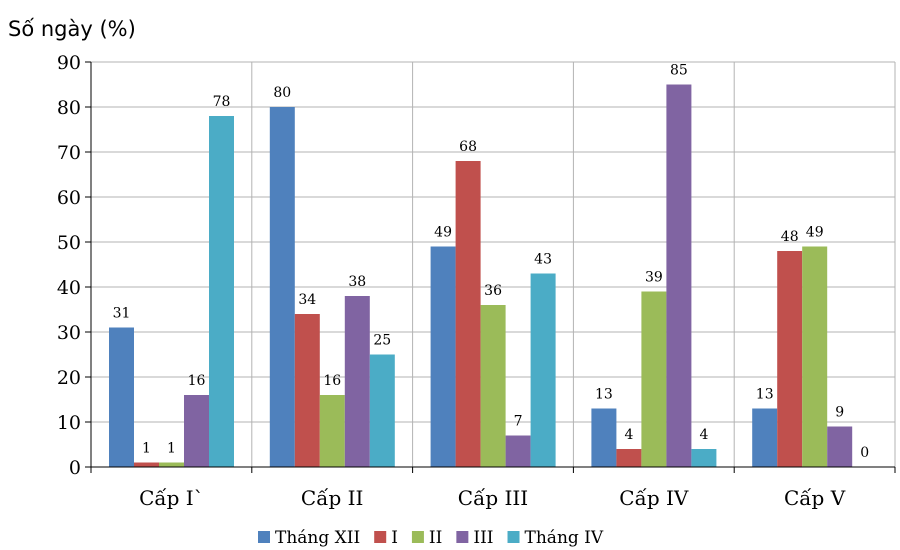 Image resolution: width=900 pixels, height=550 pixels. I want to click on data-label: 34, so click(307, 300).